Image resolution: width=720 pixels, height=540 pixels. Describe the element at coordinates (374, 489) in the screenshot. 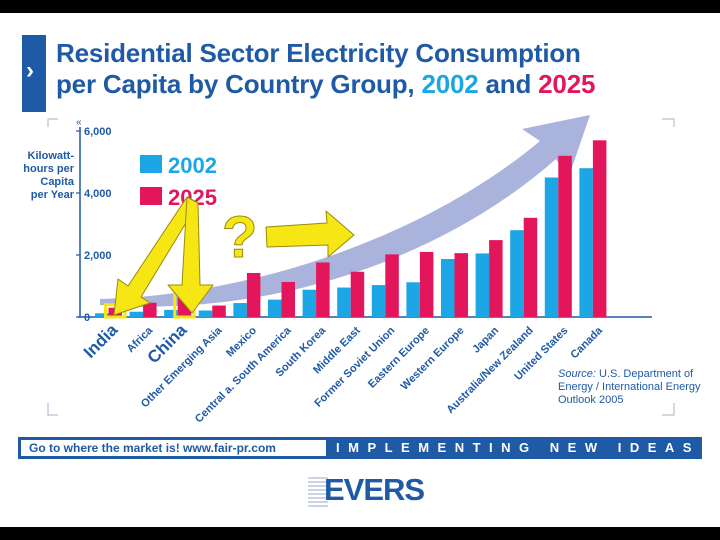

I see `logo-text: EVERS` at that location.